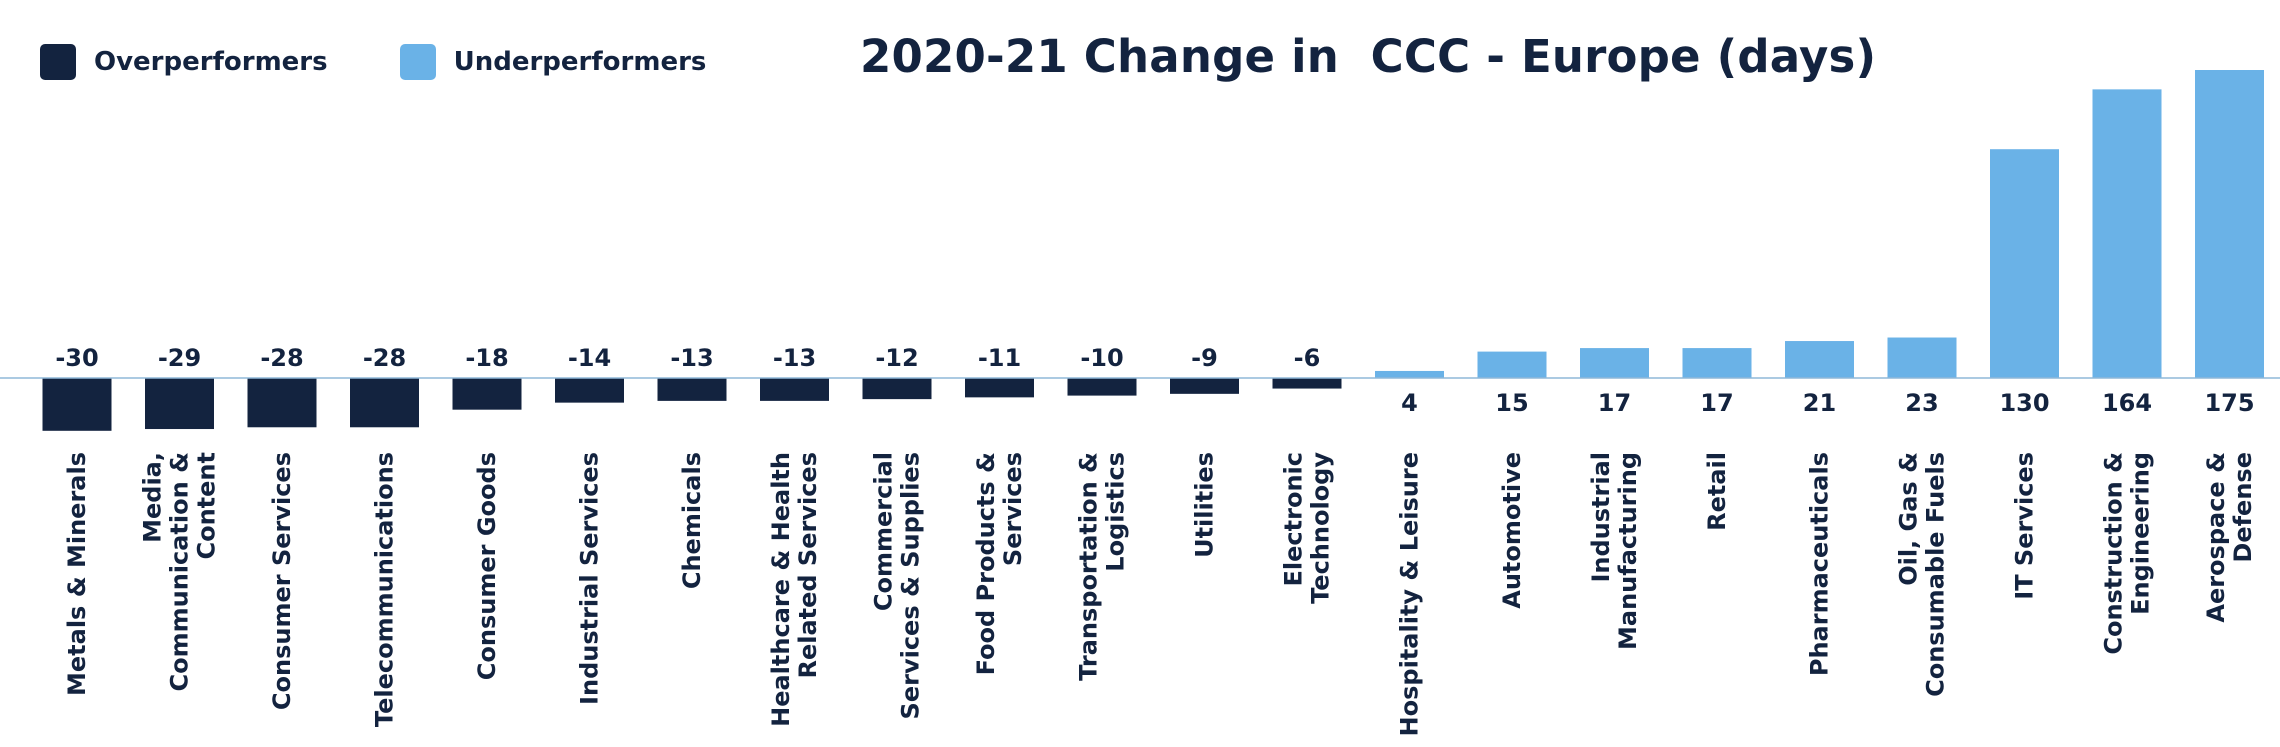 This screenshot has width=2280, height=747. What do you see at coordinates (1410, 594) in the screenshot?
I see `x-tick-label: Hospitality & Leisure` at bounding box center [1410, 594].